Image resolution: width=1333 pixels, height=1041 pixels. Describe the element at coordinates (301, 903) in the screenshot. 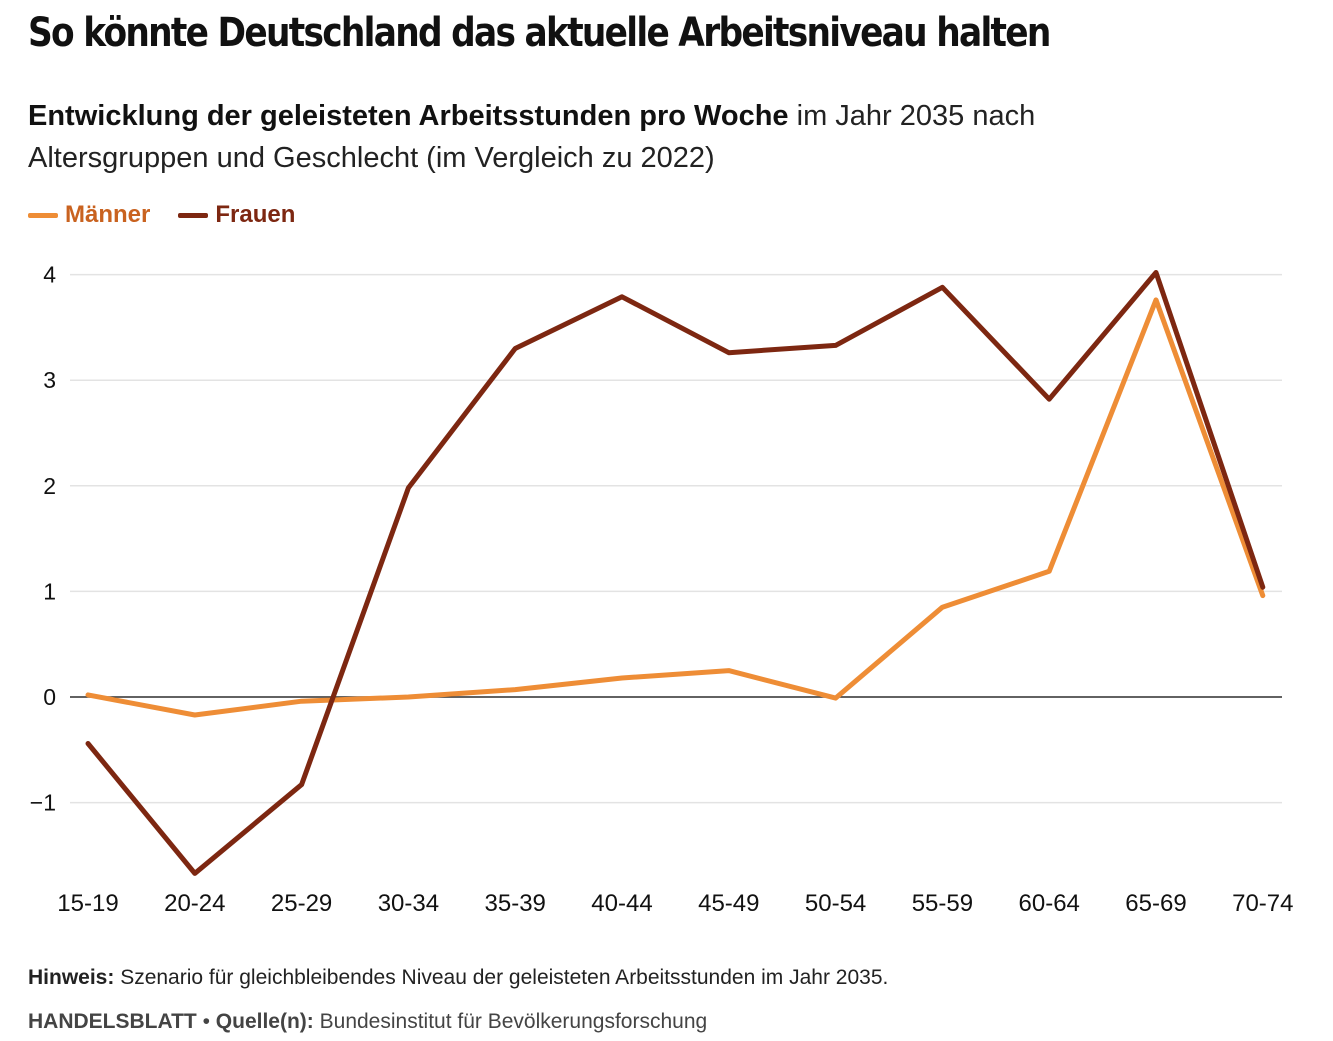

I see `x-tick-label: 25-29` at that location.